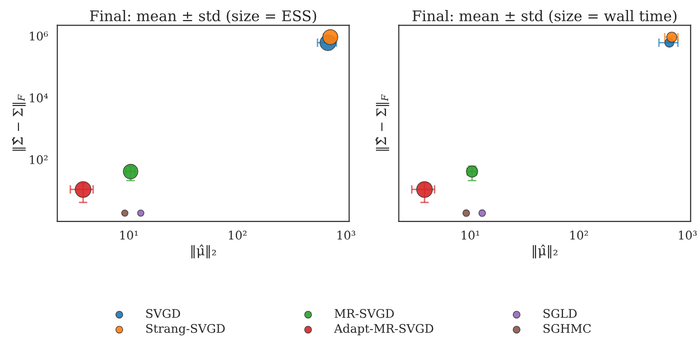 Image resolution: width=699 pixels, height=346 pixels. Describe the element at coordinates (163, 313) in the screenshot. I see `legend-label: SVGD` at that location.